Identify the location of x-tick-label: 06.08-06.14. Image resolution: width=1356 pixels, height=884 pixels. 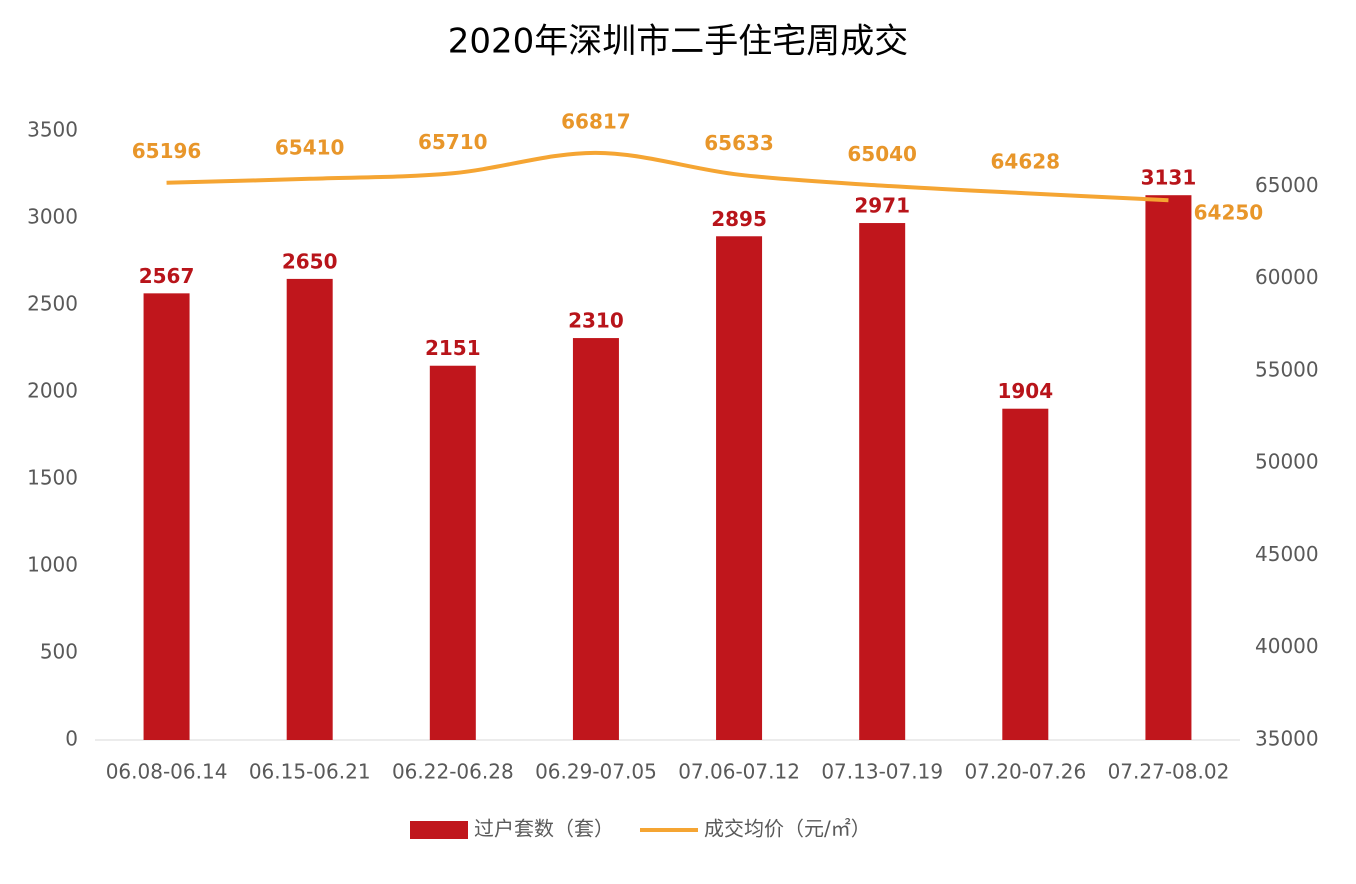
(167, 772).